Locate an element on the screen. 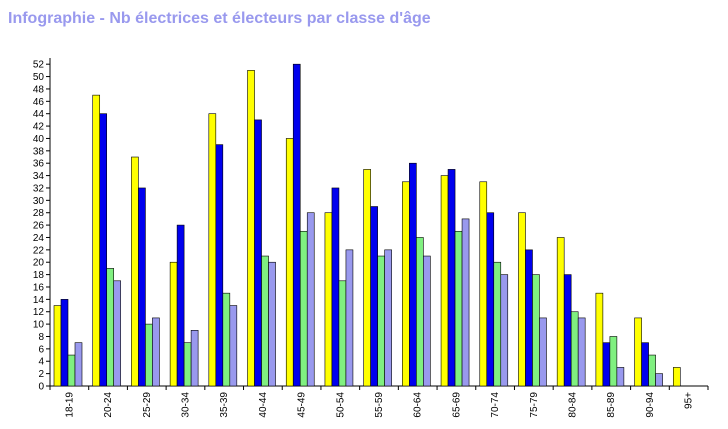 This screenshot has height=429, width=728. bar-20-24-s2 is located at coordinates (103, 250).